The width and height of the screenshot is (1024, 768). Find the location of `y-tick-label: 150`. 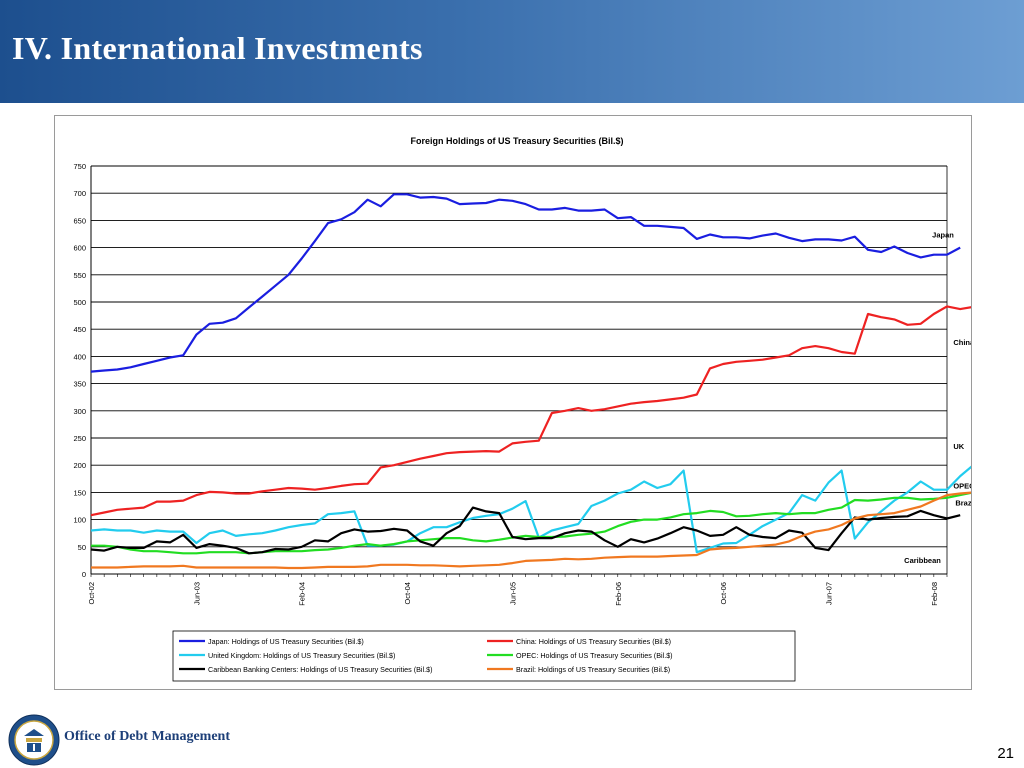

y-tick-label: 150 is located at coordinates (79, 492).